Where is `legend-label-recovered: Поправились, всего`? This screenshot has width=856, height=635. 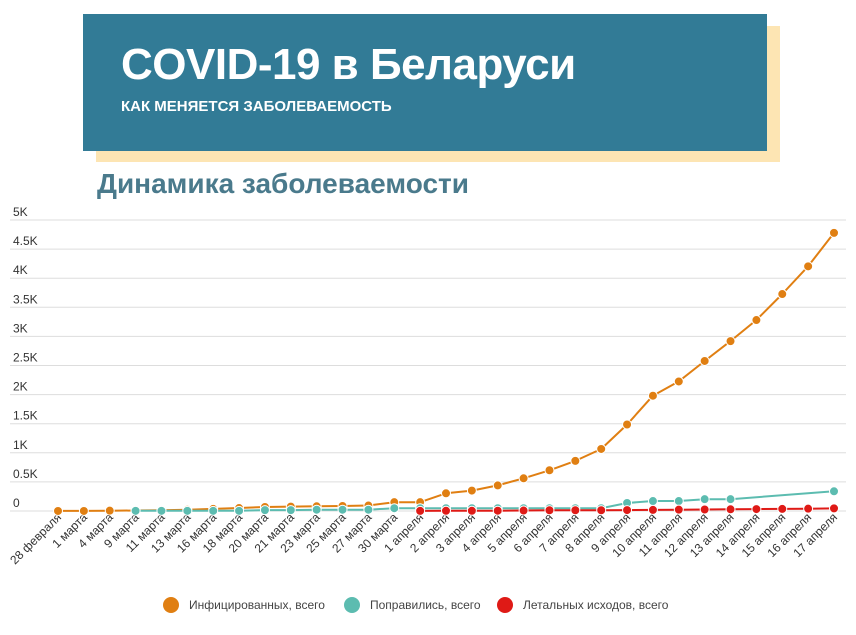 legend-label-recovered: Поправились, всего is located at coordinates (425, 605).